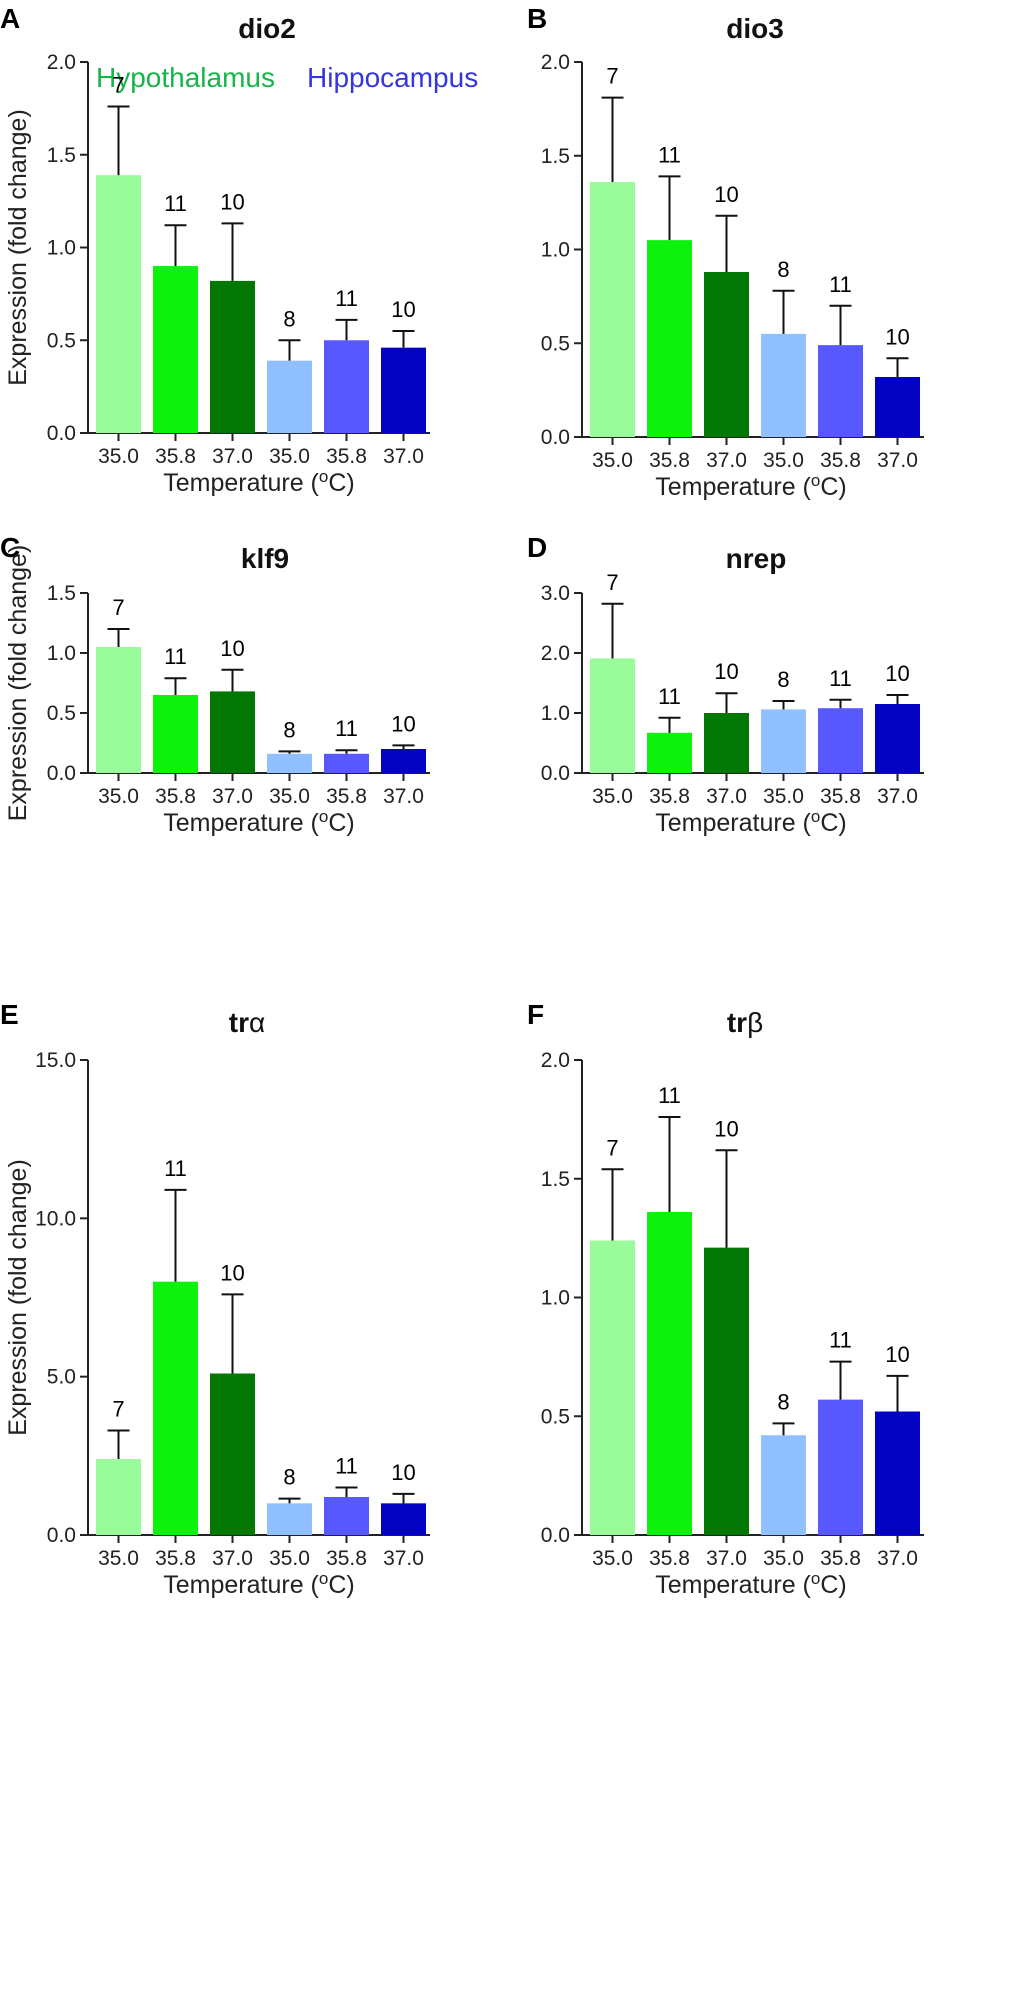 This screenshot has height=2003, width=1028. What do you see at coordinates (247, 1022) in the screenshot?
I see `chart-title: trα` at bounding box center [247, 1022].